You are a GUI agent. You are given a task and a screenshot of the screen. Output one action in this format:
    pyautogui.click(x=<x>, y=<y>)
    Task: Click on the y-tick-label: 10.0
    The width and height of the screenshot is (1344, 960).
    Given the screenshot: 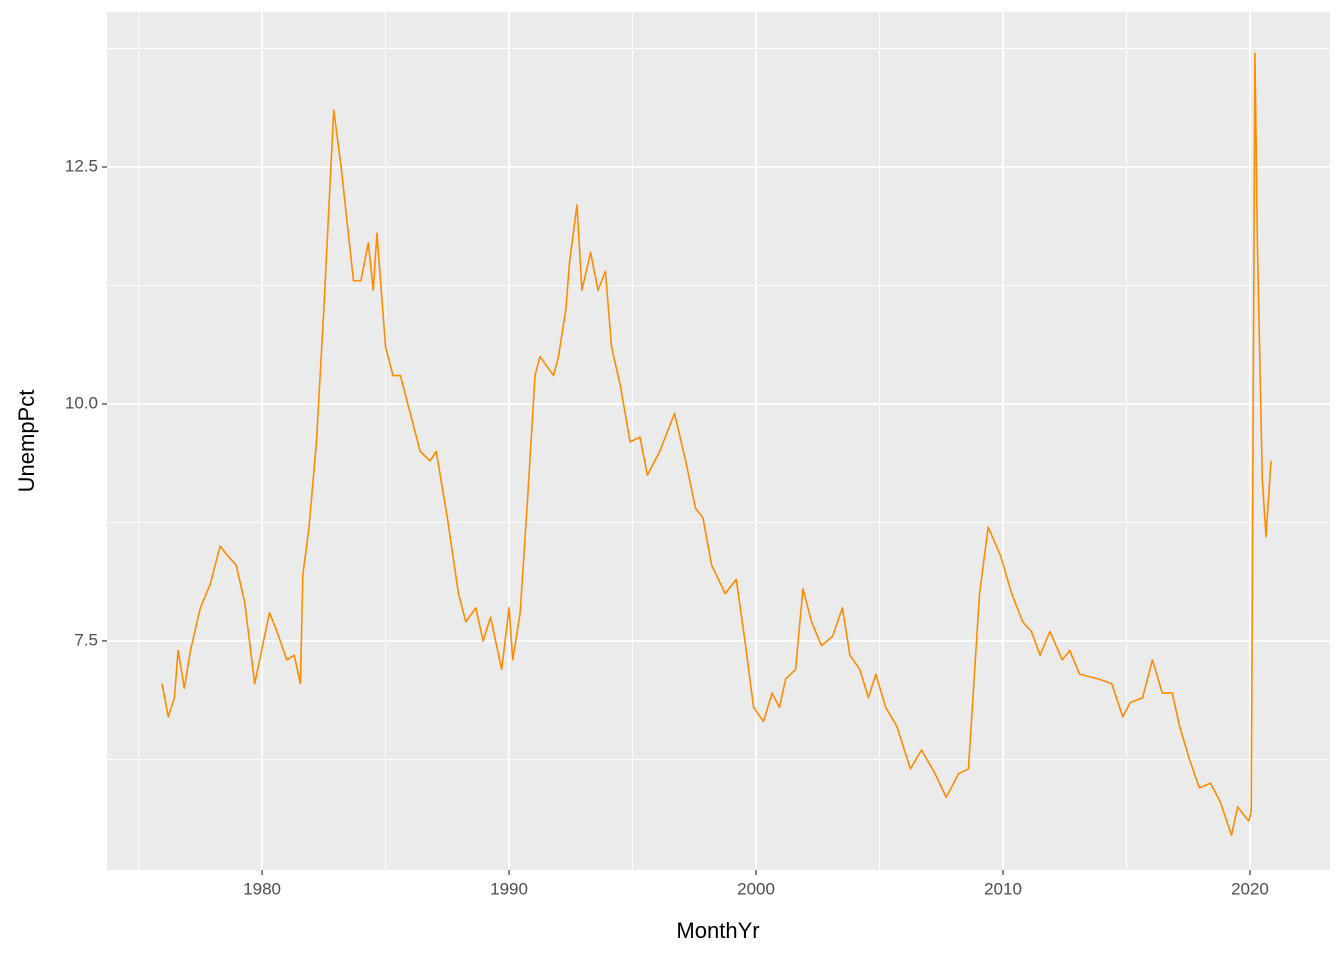 What is the action you would take?
    pyautogui.click(x=81, y=402)
    